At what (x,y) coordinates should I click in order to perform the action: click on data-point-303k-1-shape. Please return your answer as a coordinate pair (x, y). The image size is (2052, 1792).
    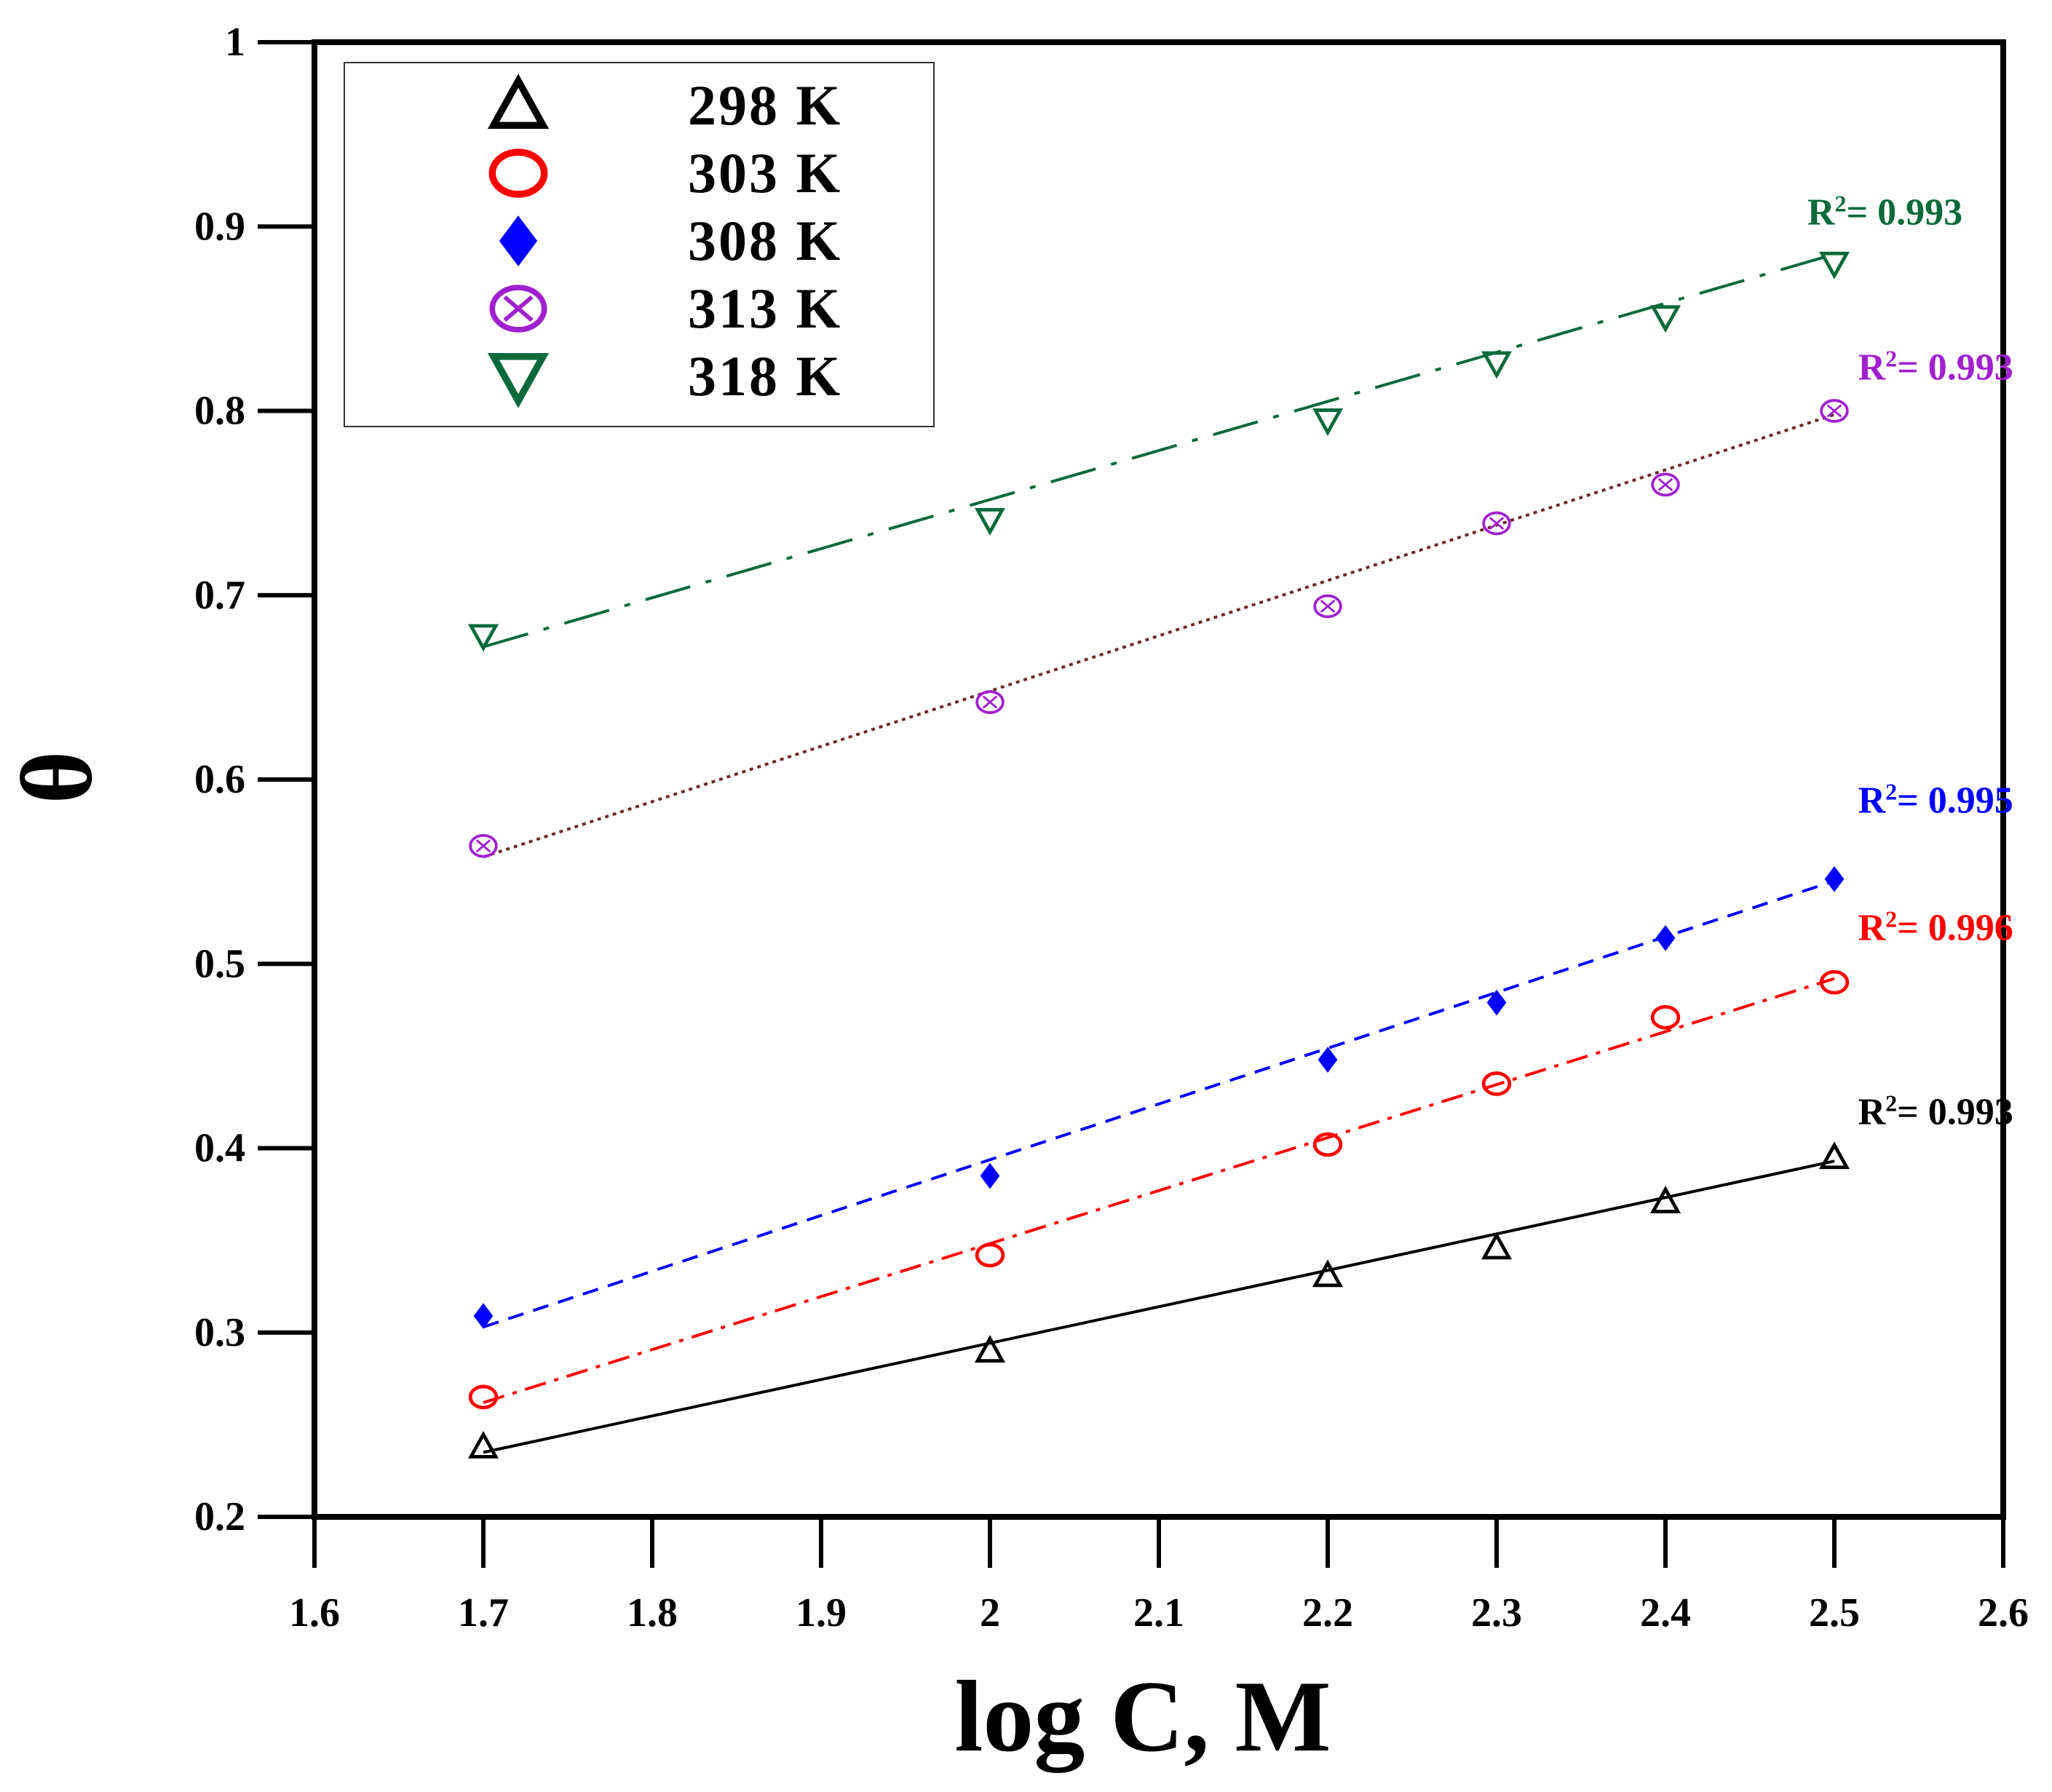
    Looking at the image, I should click on (990, 1255).